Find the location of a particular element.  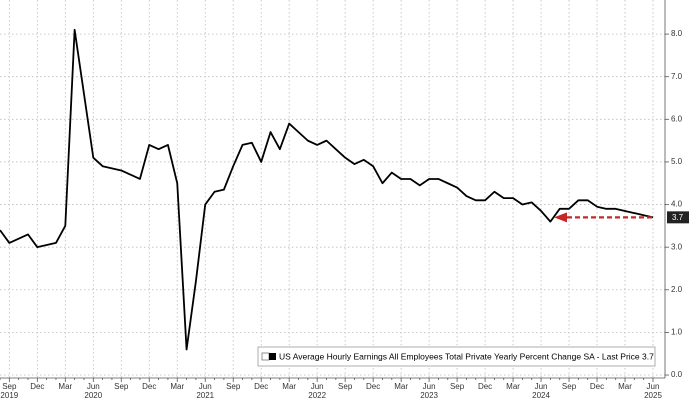

x-year-label: 2022 is located at coordinates (317, 395).